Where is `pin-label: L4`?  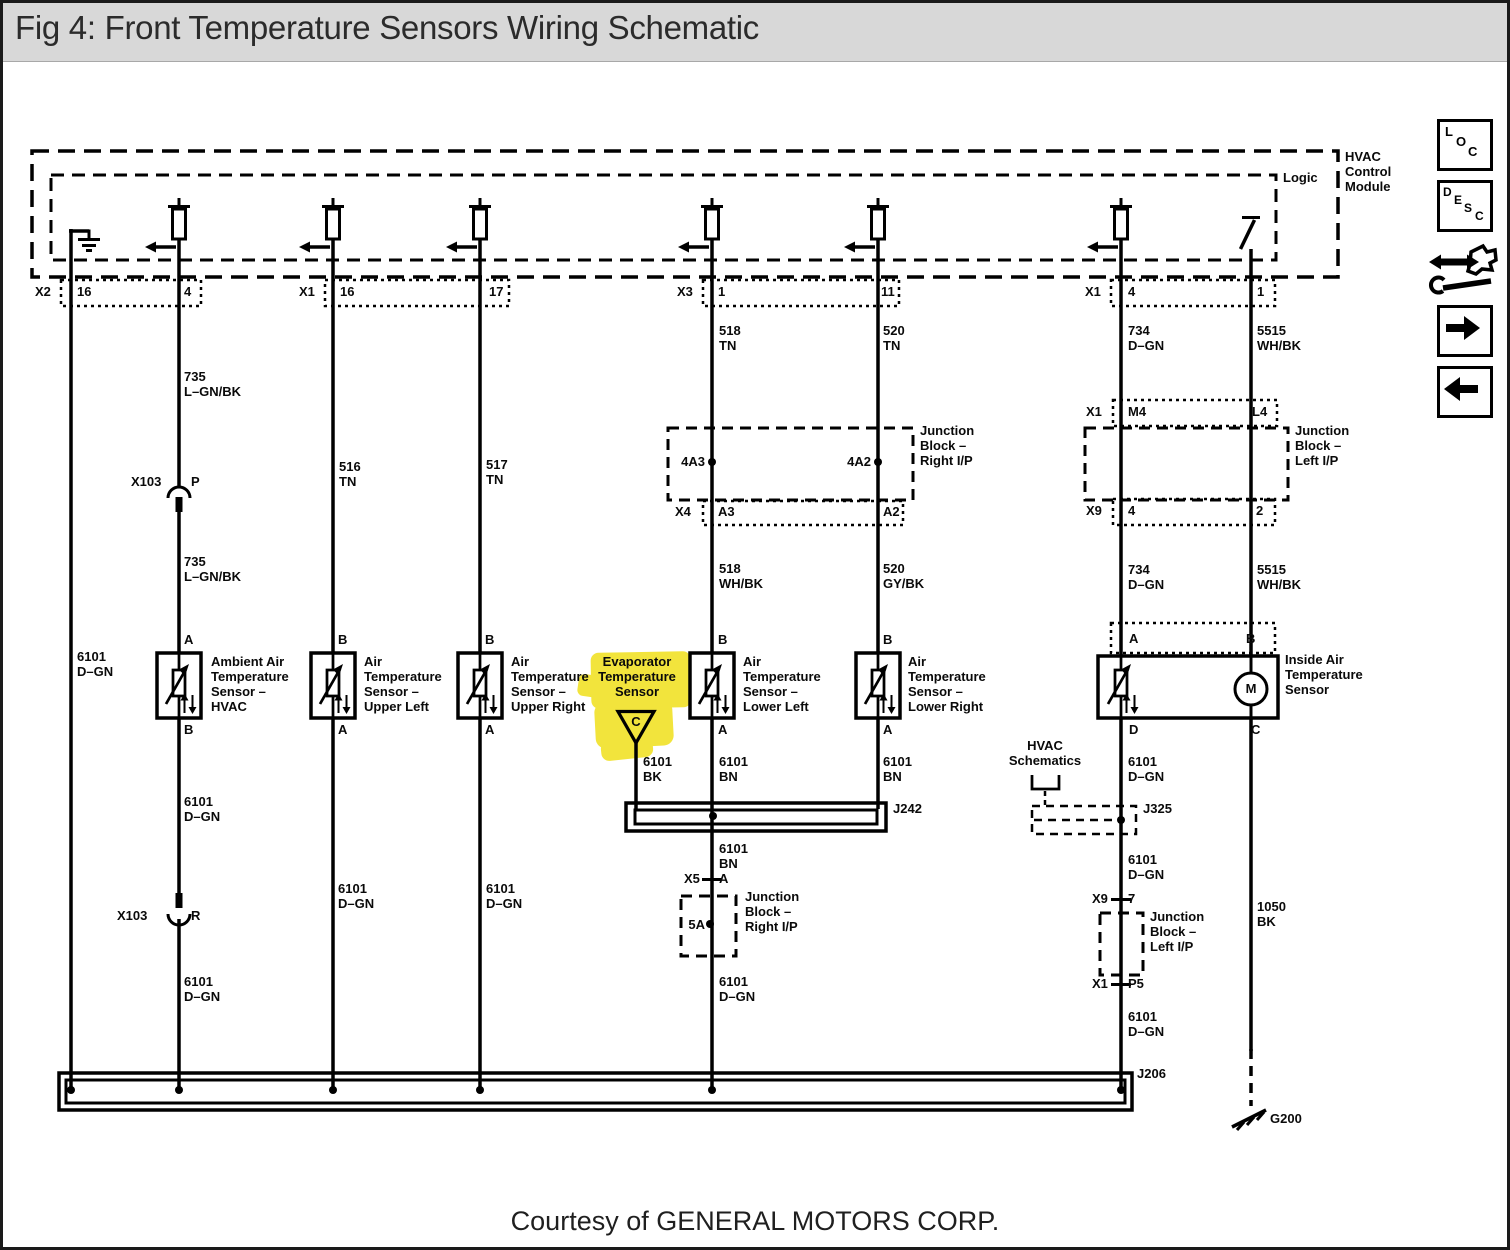 pin-label: L4 is located at coordinates (1260, 411).